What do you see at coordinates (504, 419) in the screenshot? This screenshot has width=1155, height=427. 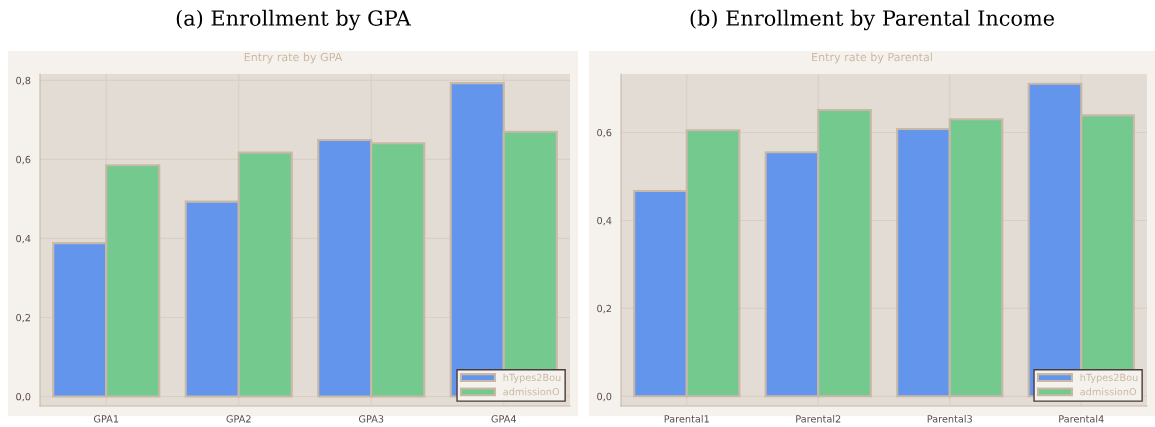 I see `x-tick-label: GPA4` at bounding box center [504, 419].